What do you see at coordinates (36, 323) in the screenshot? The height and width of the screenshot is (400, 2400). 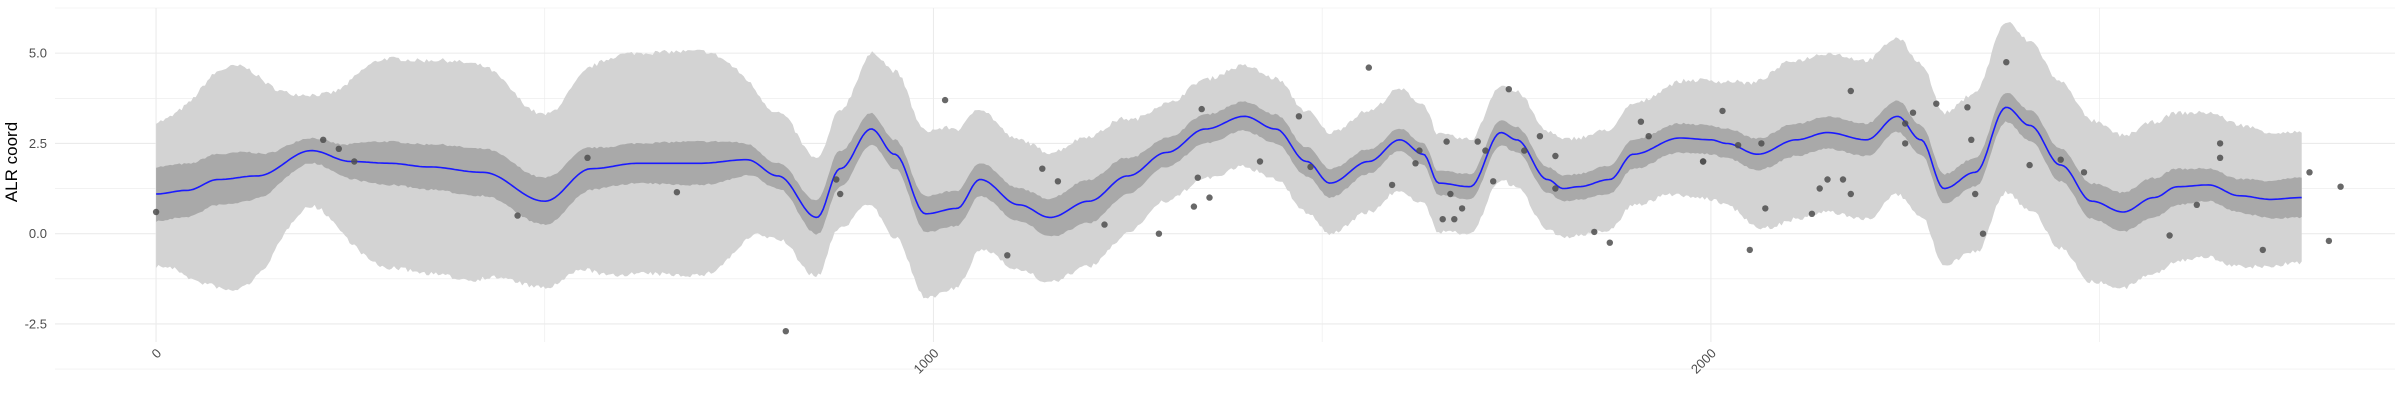 I see `y-tick-label: -2.5` at bounding box center [36, 323].